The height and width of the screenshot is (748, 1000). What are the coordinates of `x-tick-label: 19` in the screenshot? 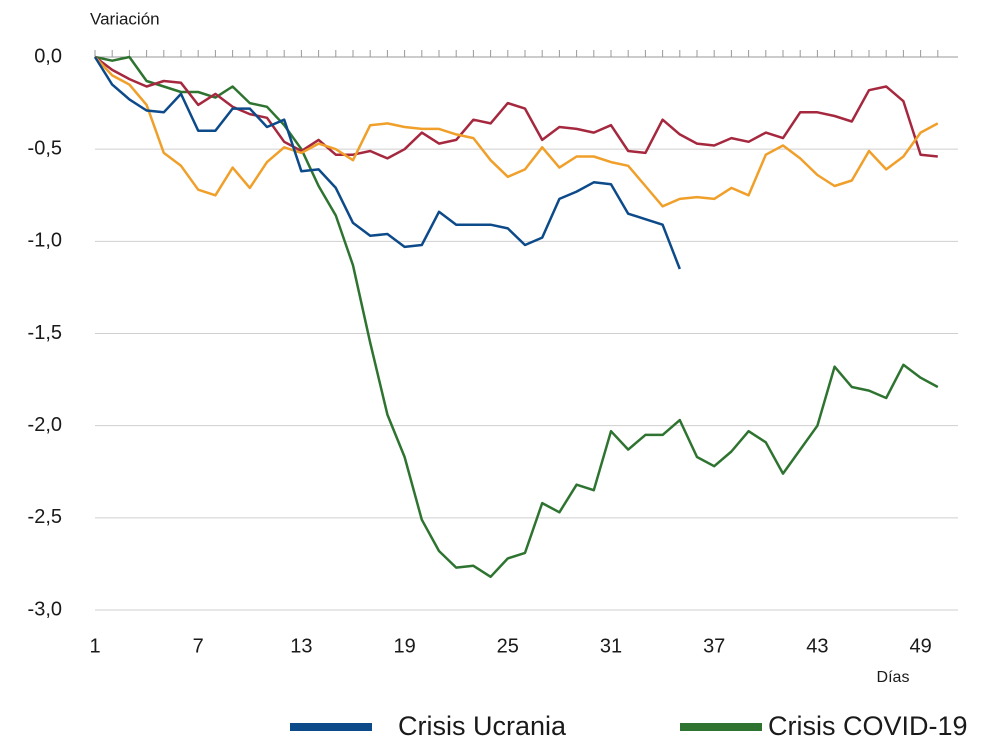 It's located at (404, 646).